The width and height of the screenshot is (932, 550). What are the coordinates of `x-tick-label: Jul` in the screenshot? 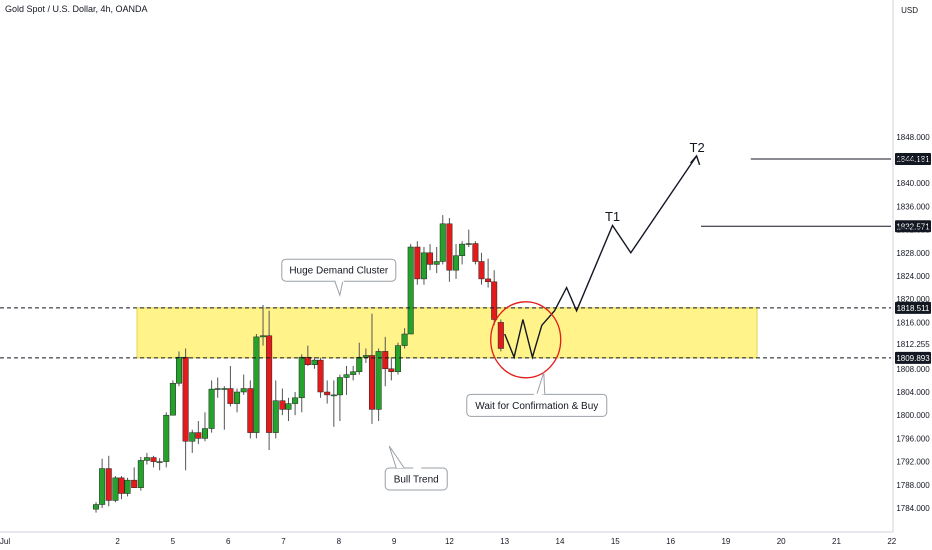 It's located at (5, 541).